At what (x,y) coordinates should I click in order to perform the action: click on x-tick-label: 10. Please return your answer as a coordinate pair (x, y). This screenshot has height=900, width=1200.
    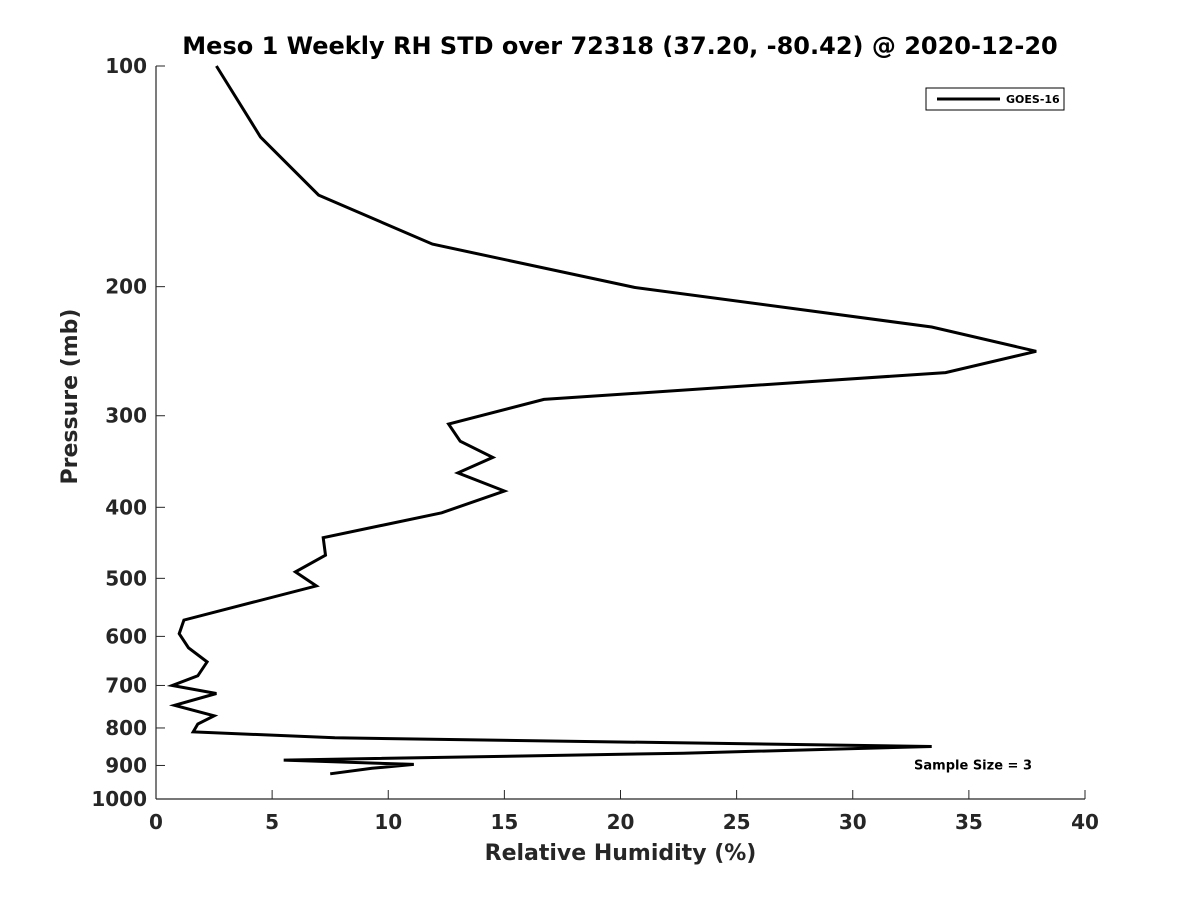
    Looking at the image, I should click on (388, 822).